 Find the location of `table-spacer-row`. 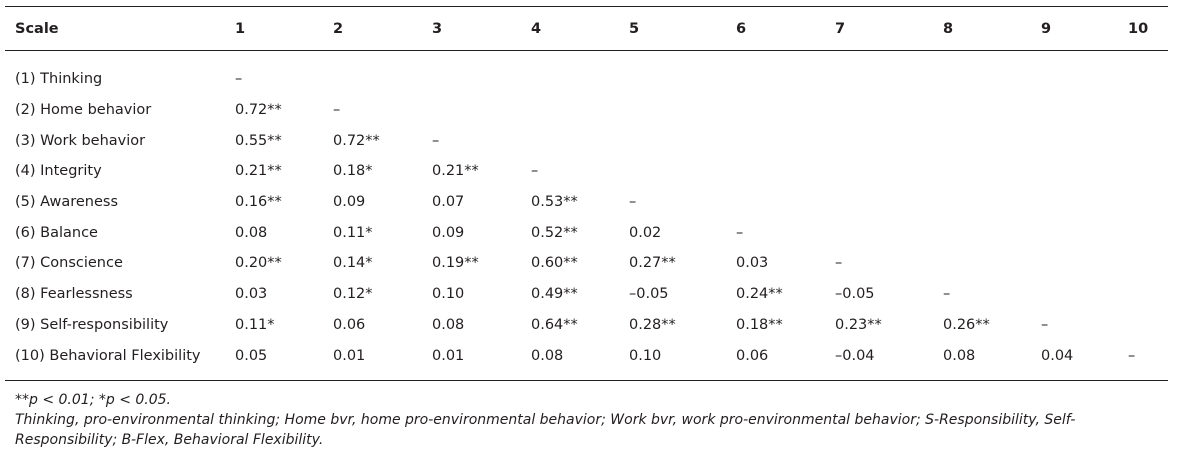

table-spacer-row is located at coordinates (586, 57).